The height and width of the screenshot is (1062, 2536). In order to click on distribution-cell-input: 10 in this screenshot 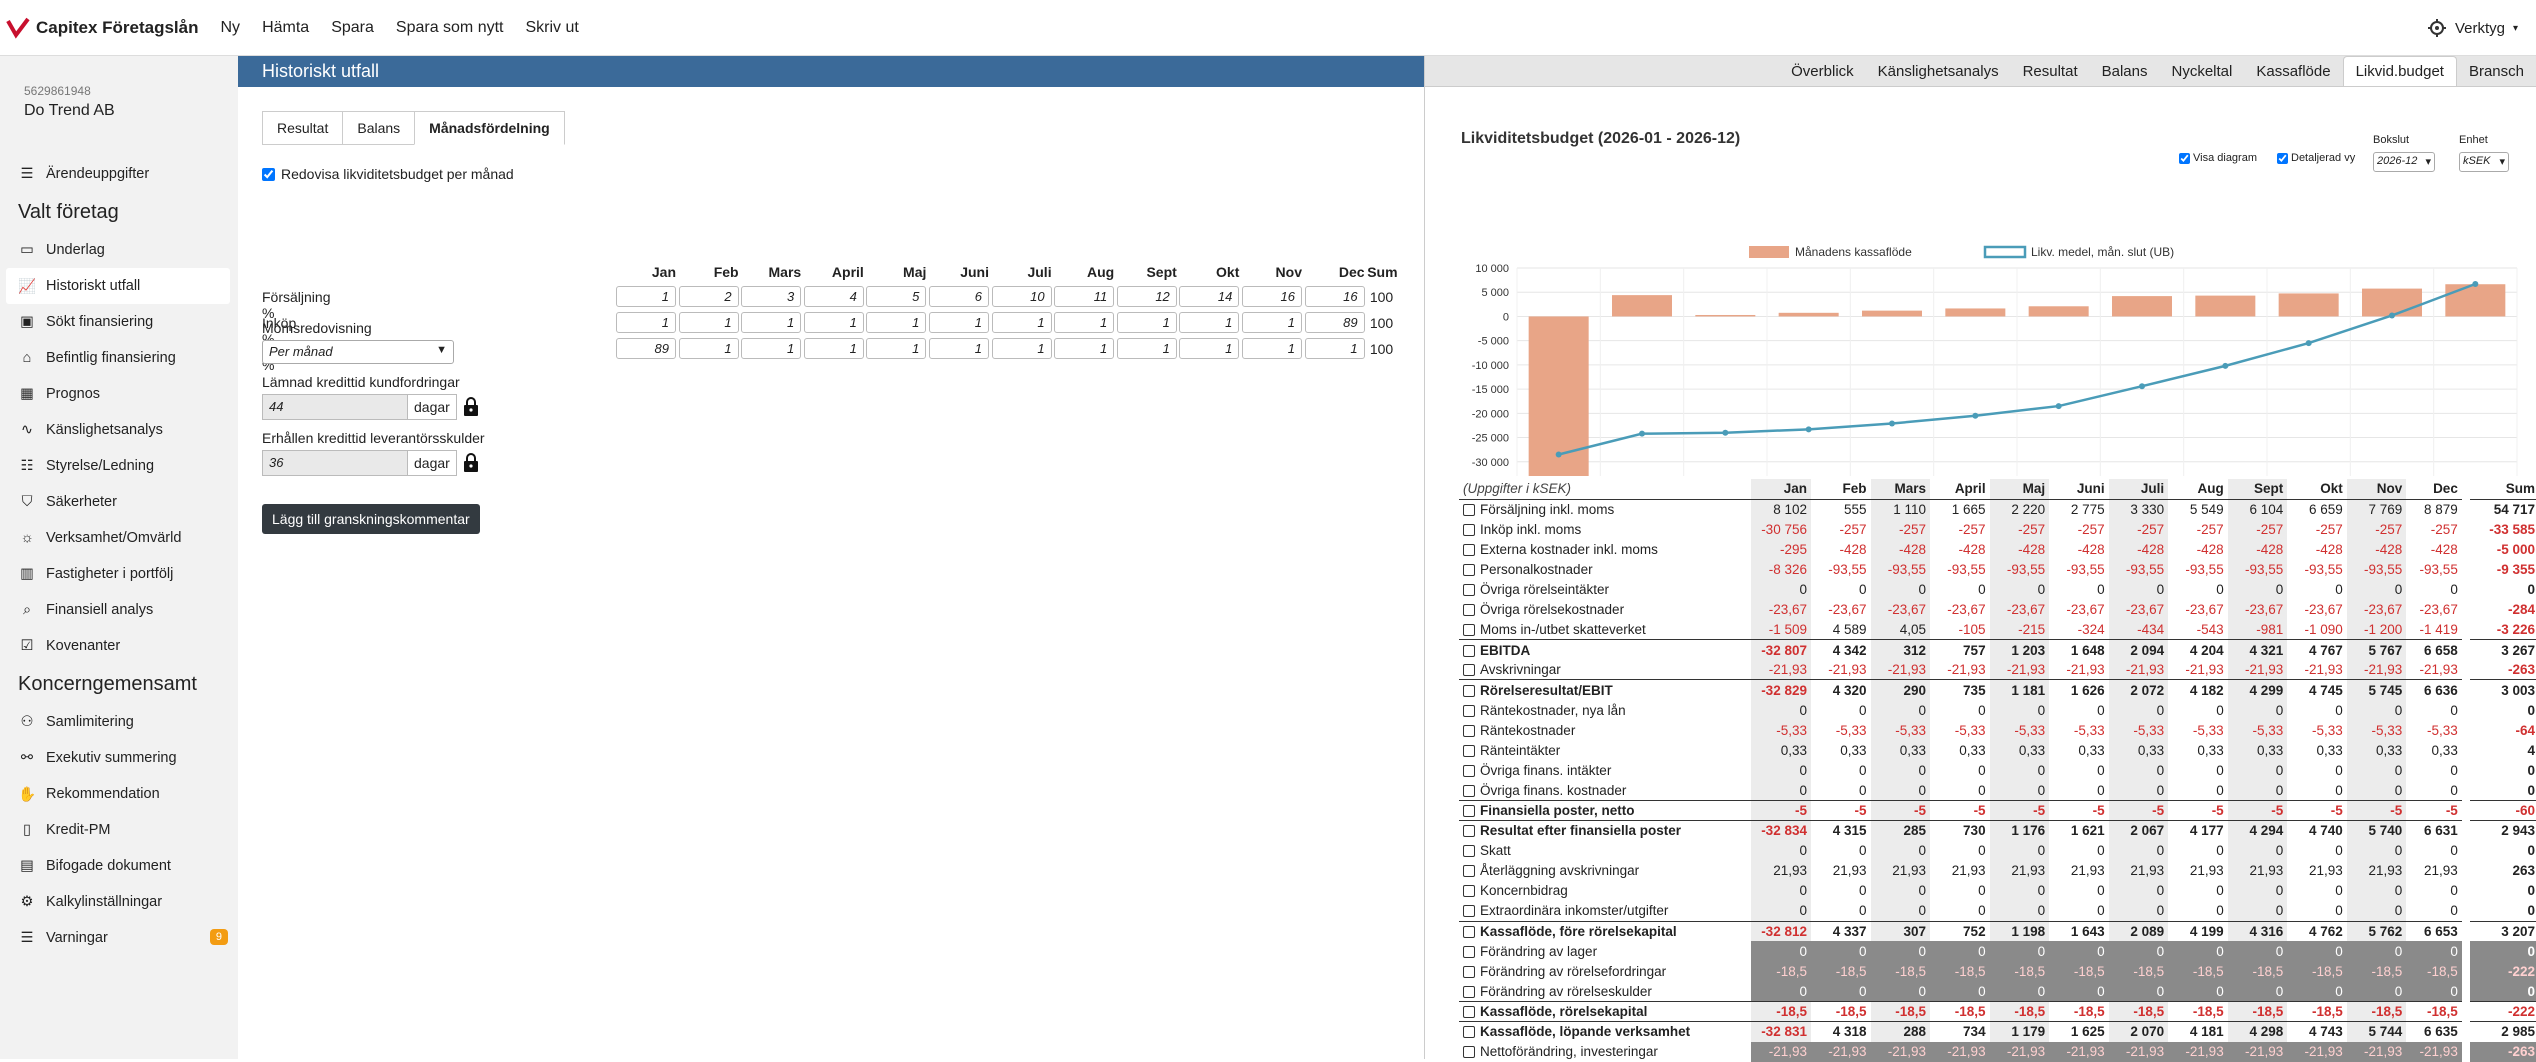, I will do `click(1021, 296)`.